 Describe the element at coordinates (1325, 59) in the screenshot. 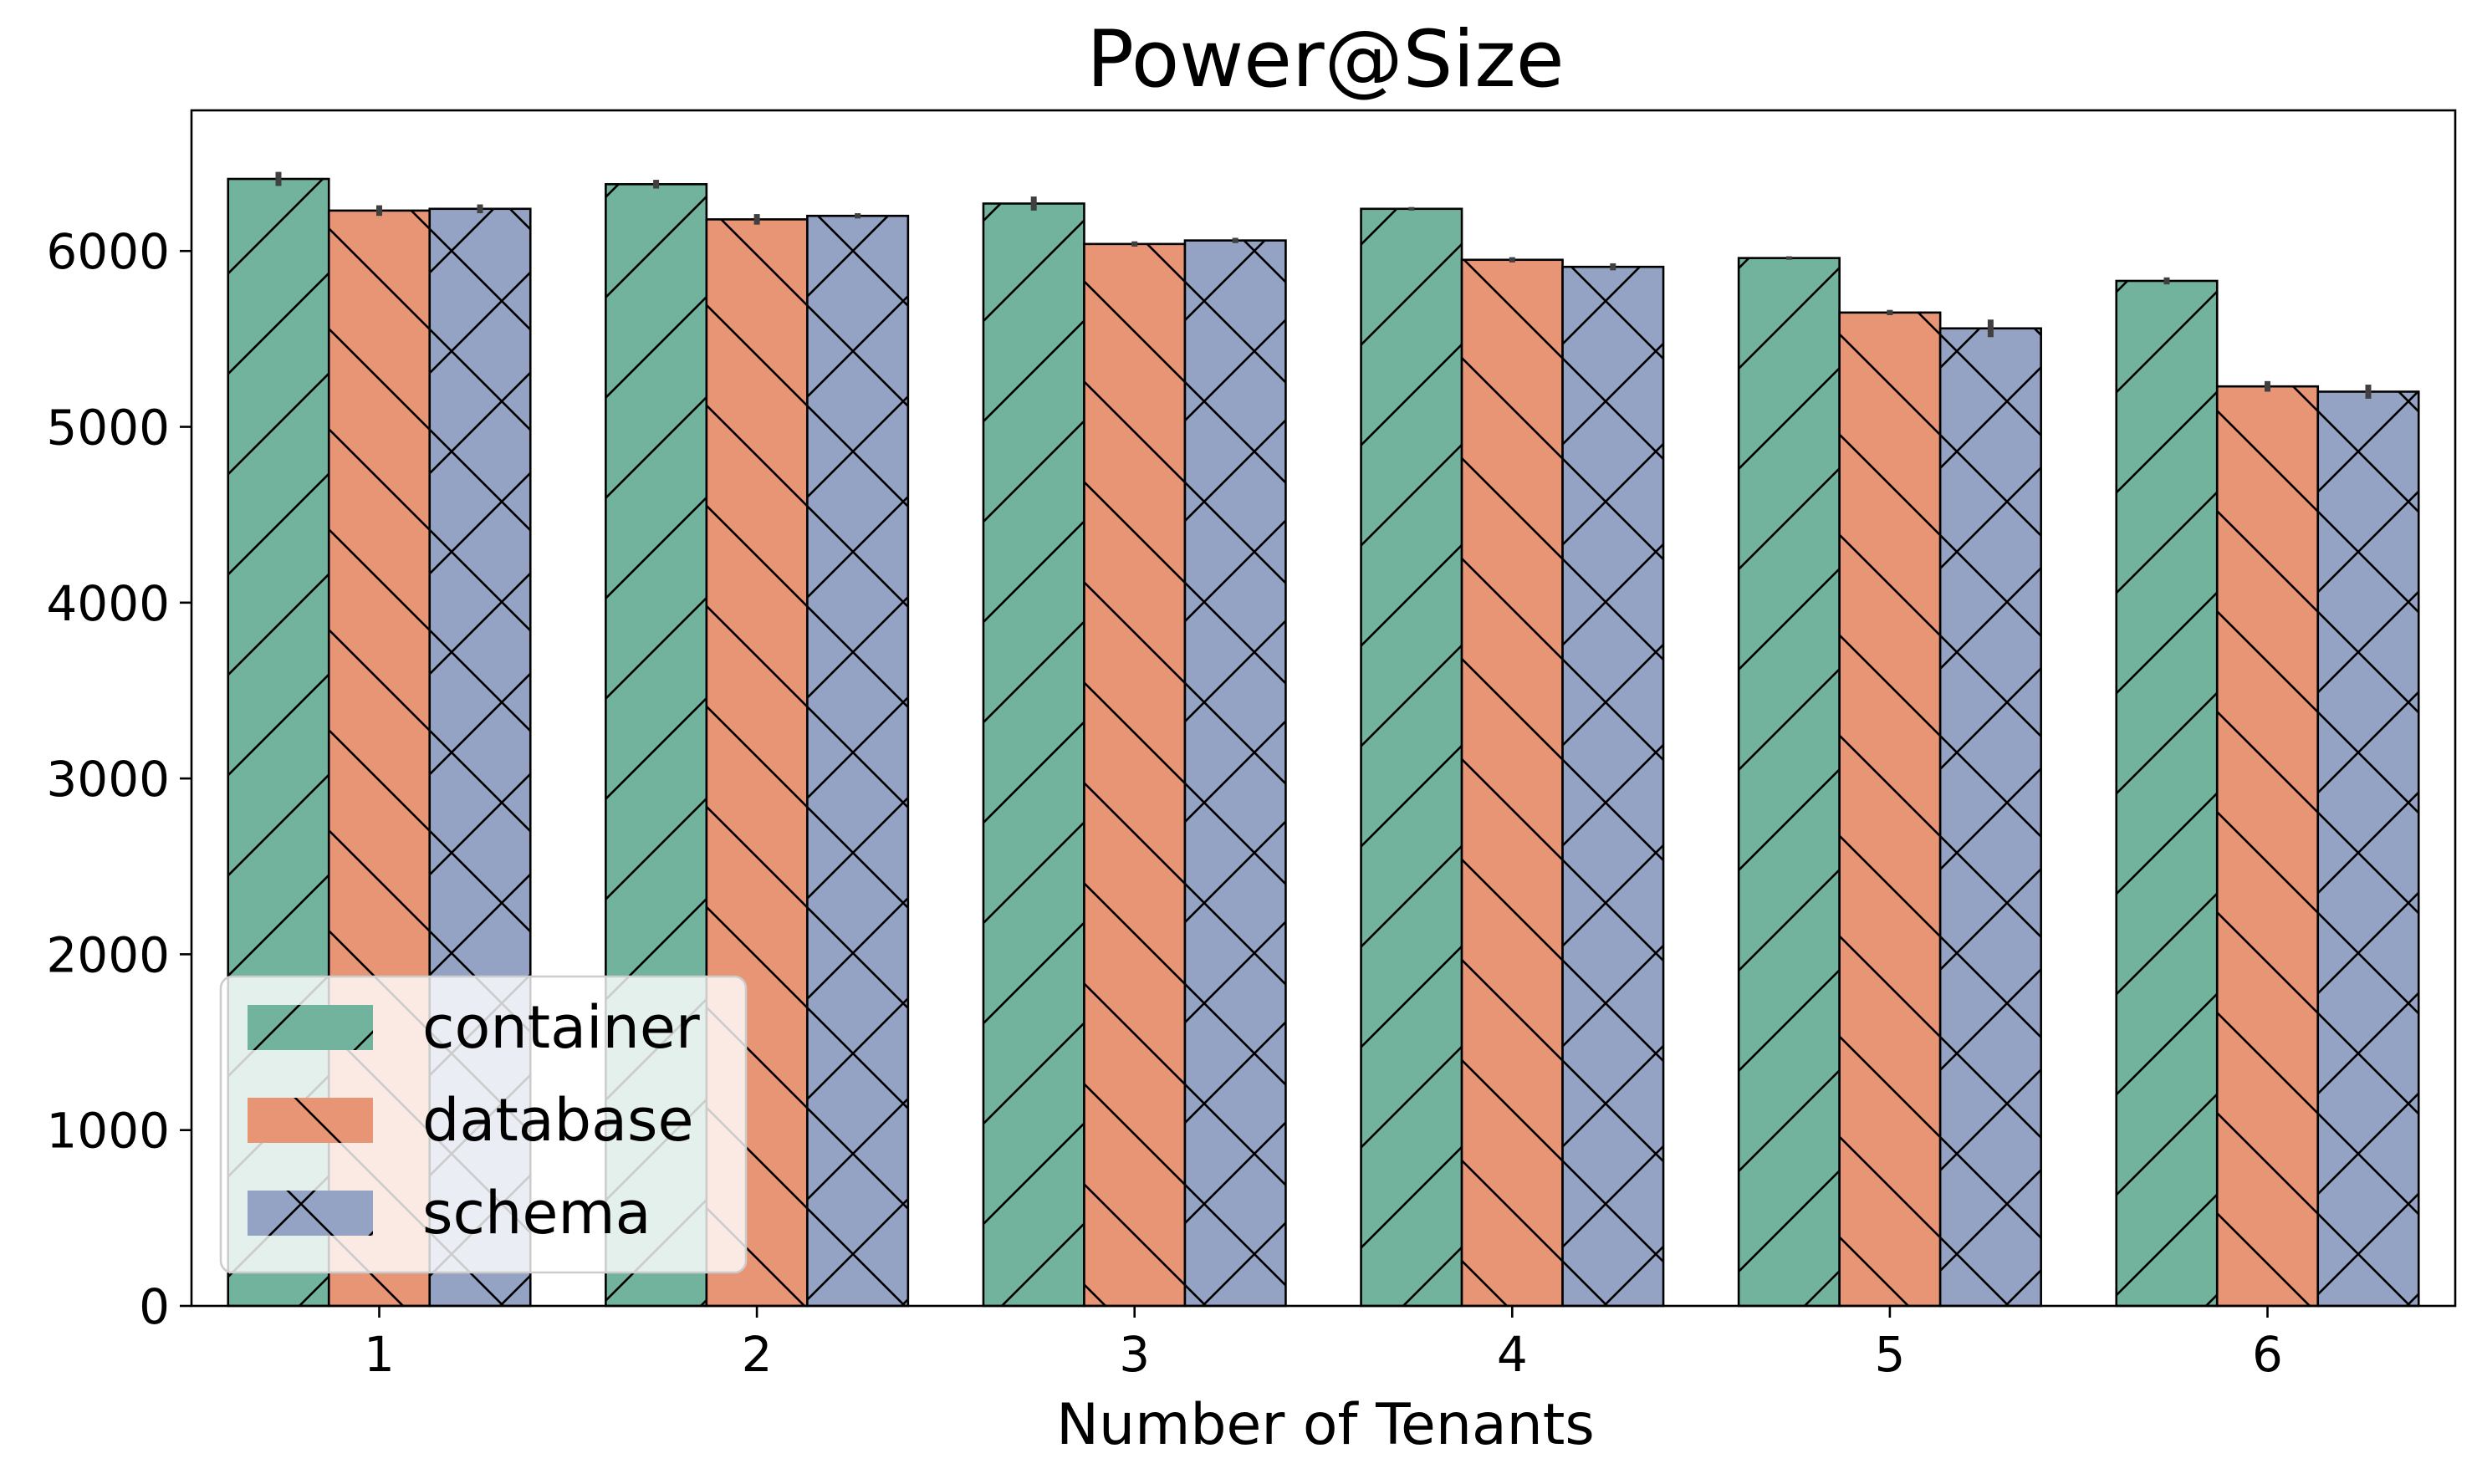

I see `chart-title: Power@Size` at that location.